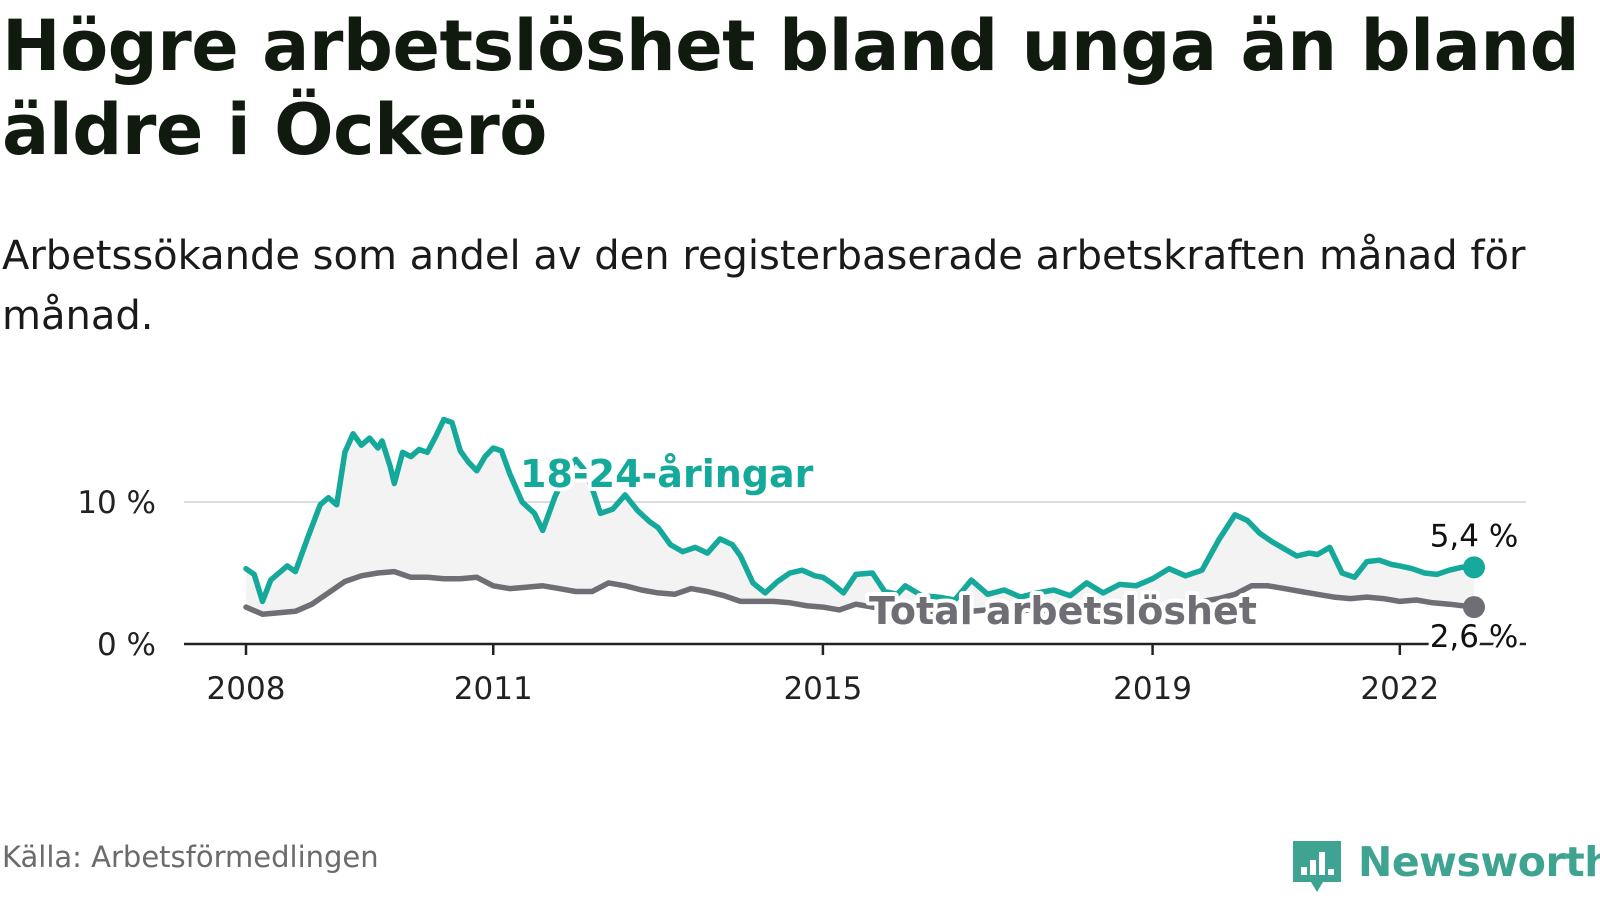  What do you see at coordinates (860, 592) in the screenshot?
I see `total-line` at bounding box center [860, 592].